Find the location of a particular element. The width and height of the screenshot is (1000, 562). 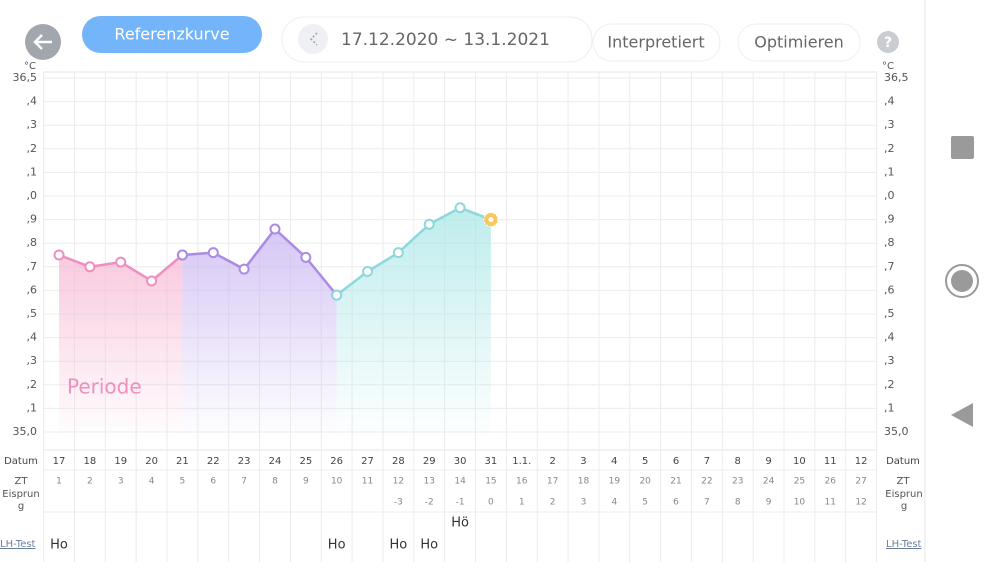

row-value: 1 is located at coordinates (59, 482).